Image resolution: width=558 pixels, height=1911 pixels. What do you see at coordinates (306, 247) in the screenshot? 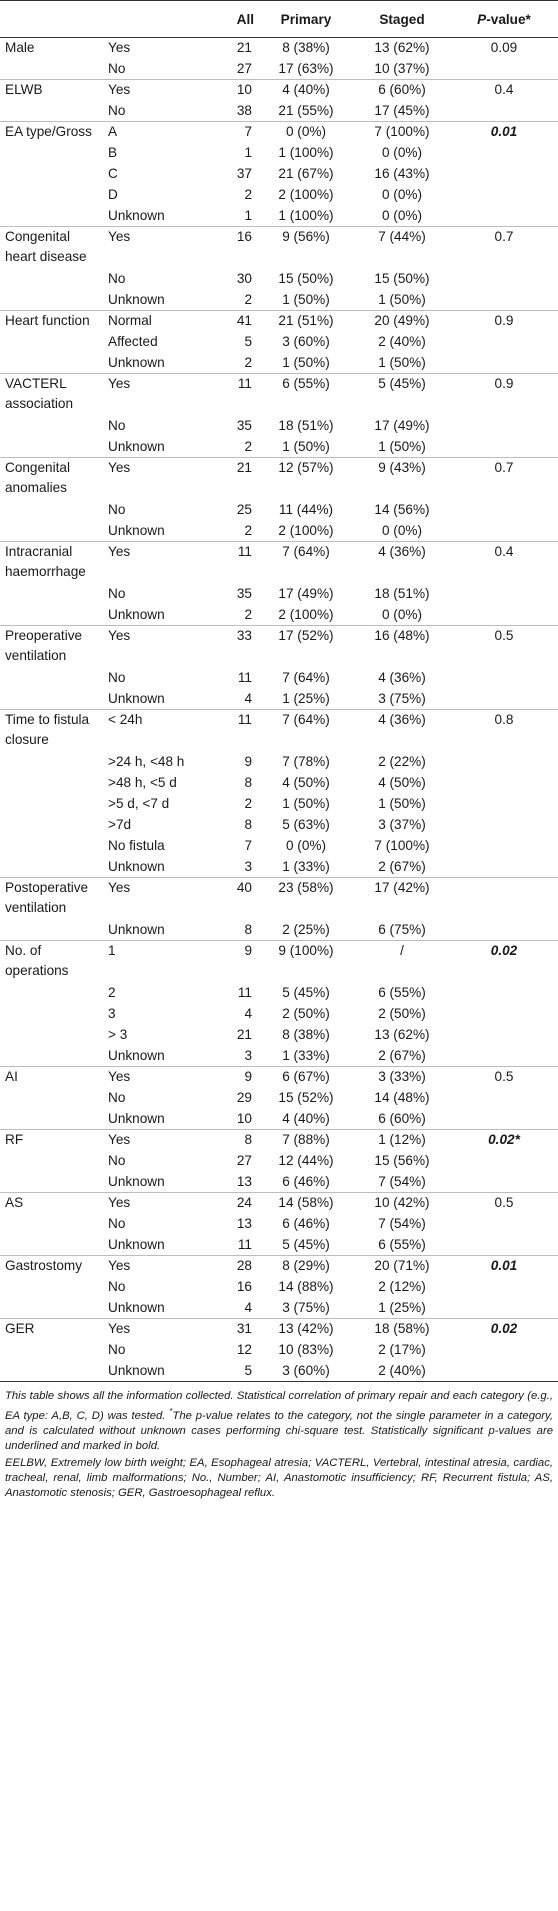
I see `primary-cell: 9 (56%)` at bounding box center [306, 247].